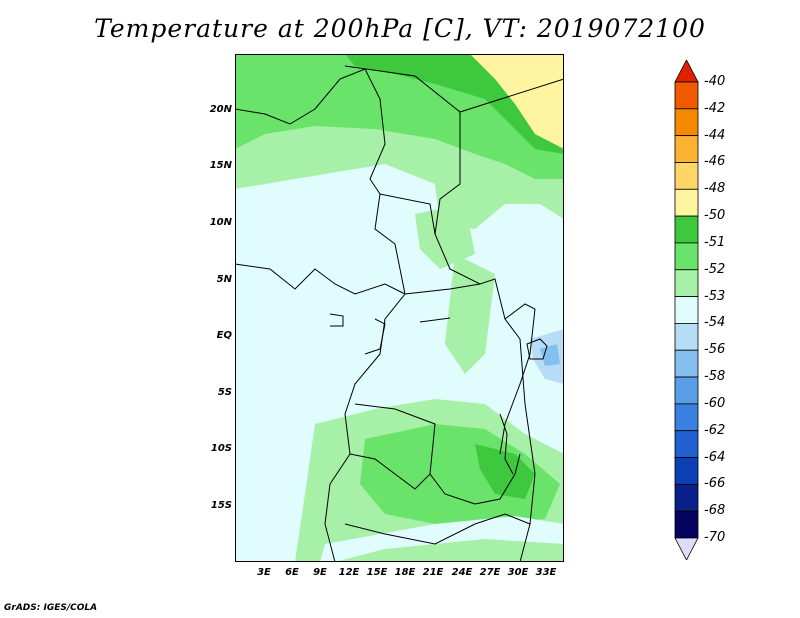  I want to click on field-band-53-patch-c, so click(445, 236).